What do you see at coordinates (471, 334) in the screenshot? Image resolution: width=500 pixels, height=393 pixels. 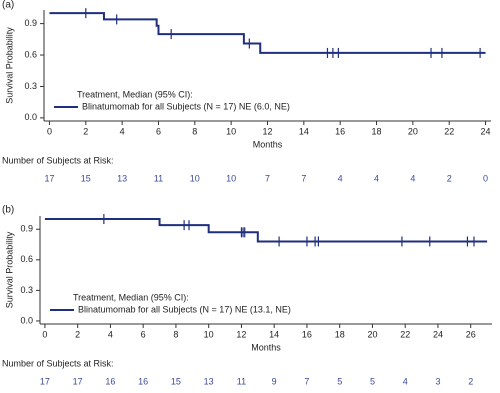 I see `x-tick-label: 26` at bounding box center [471, 334].